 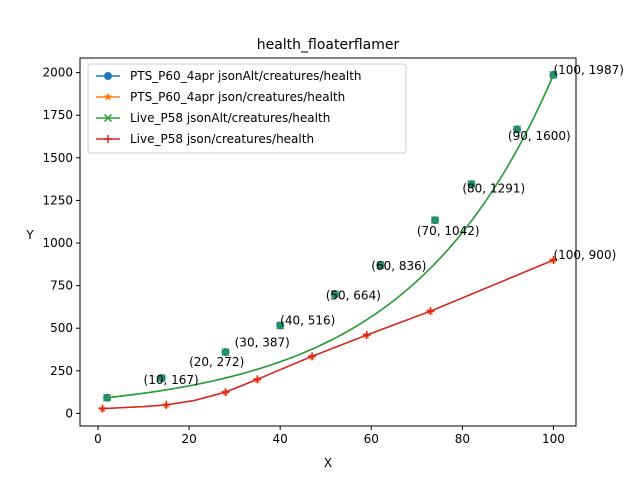 What do you see at coordinates (188, 439) in the screenshot?
I see `x-tick-label: 20` at bounding box center [188, 439].